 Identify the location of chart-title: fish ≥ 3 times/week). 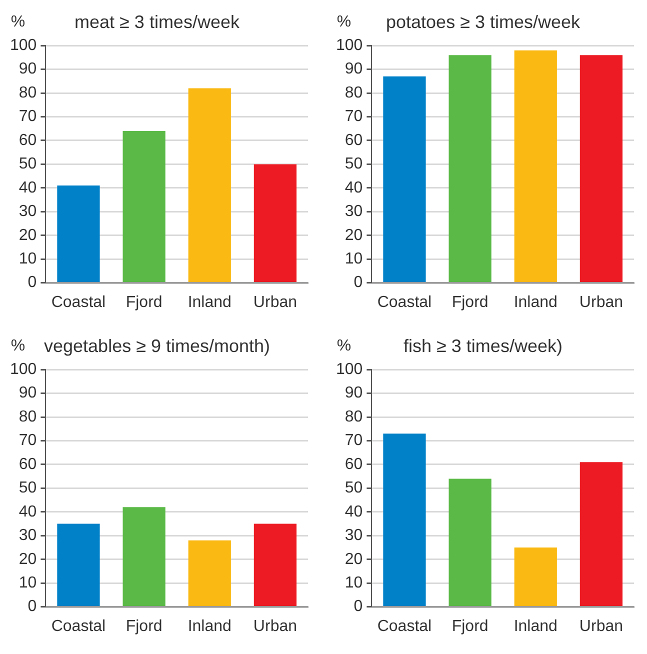
(483, 346).